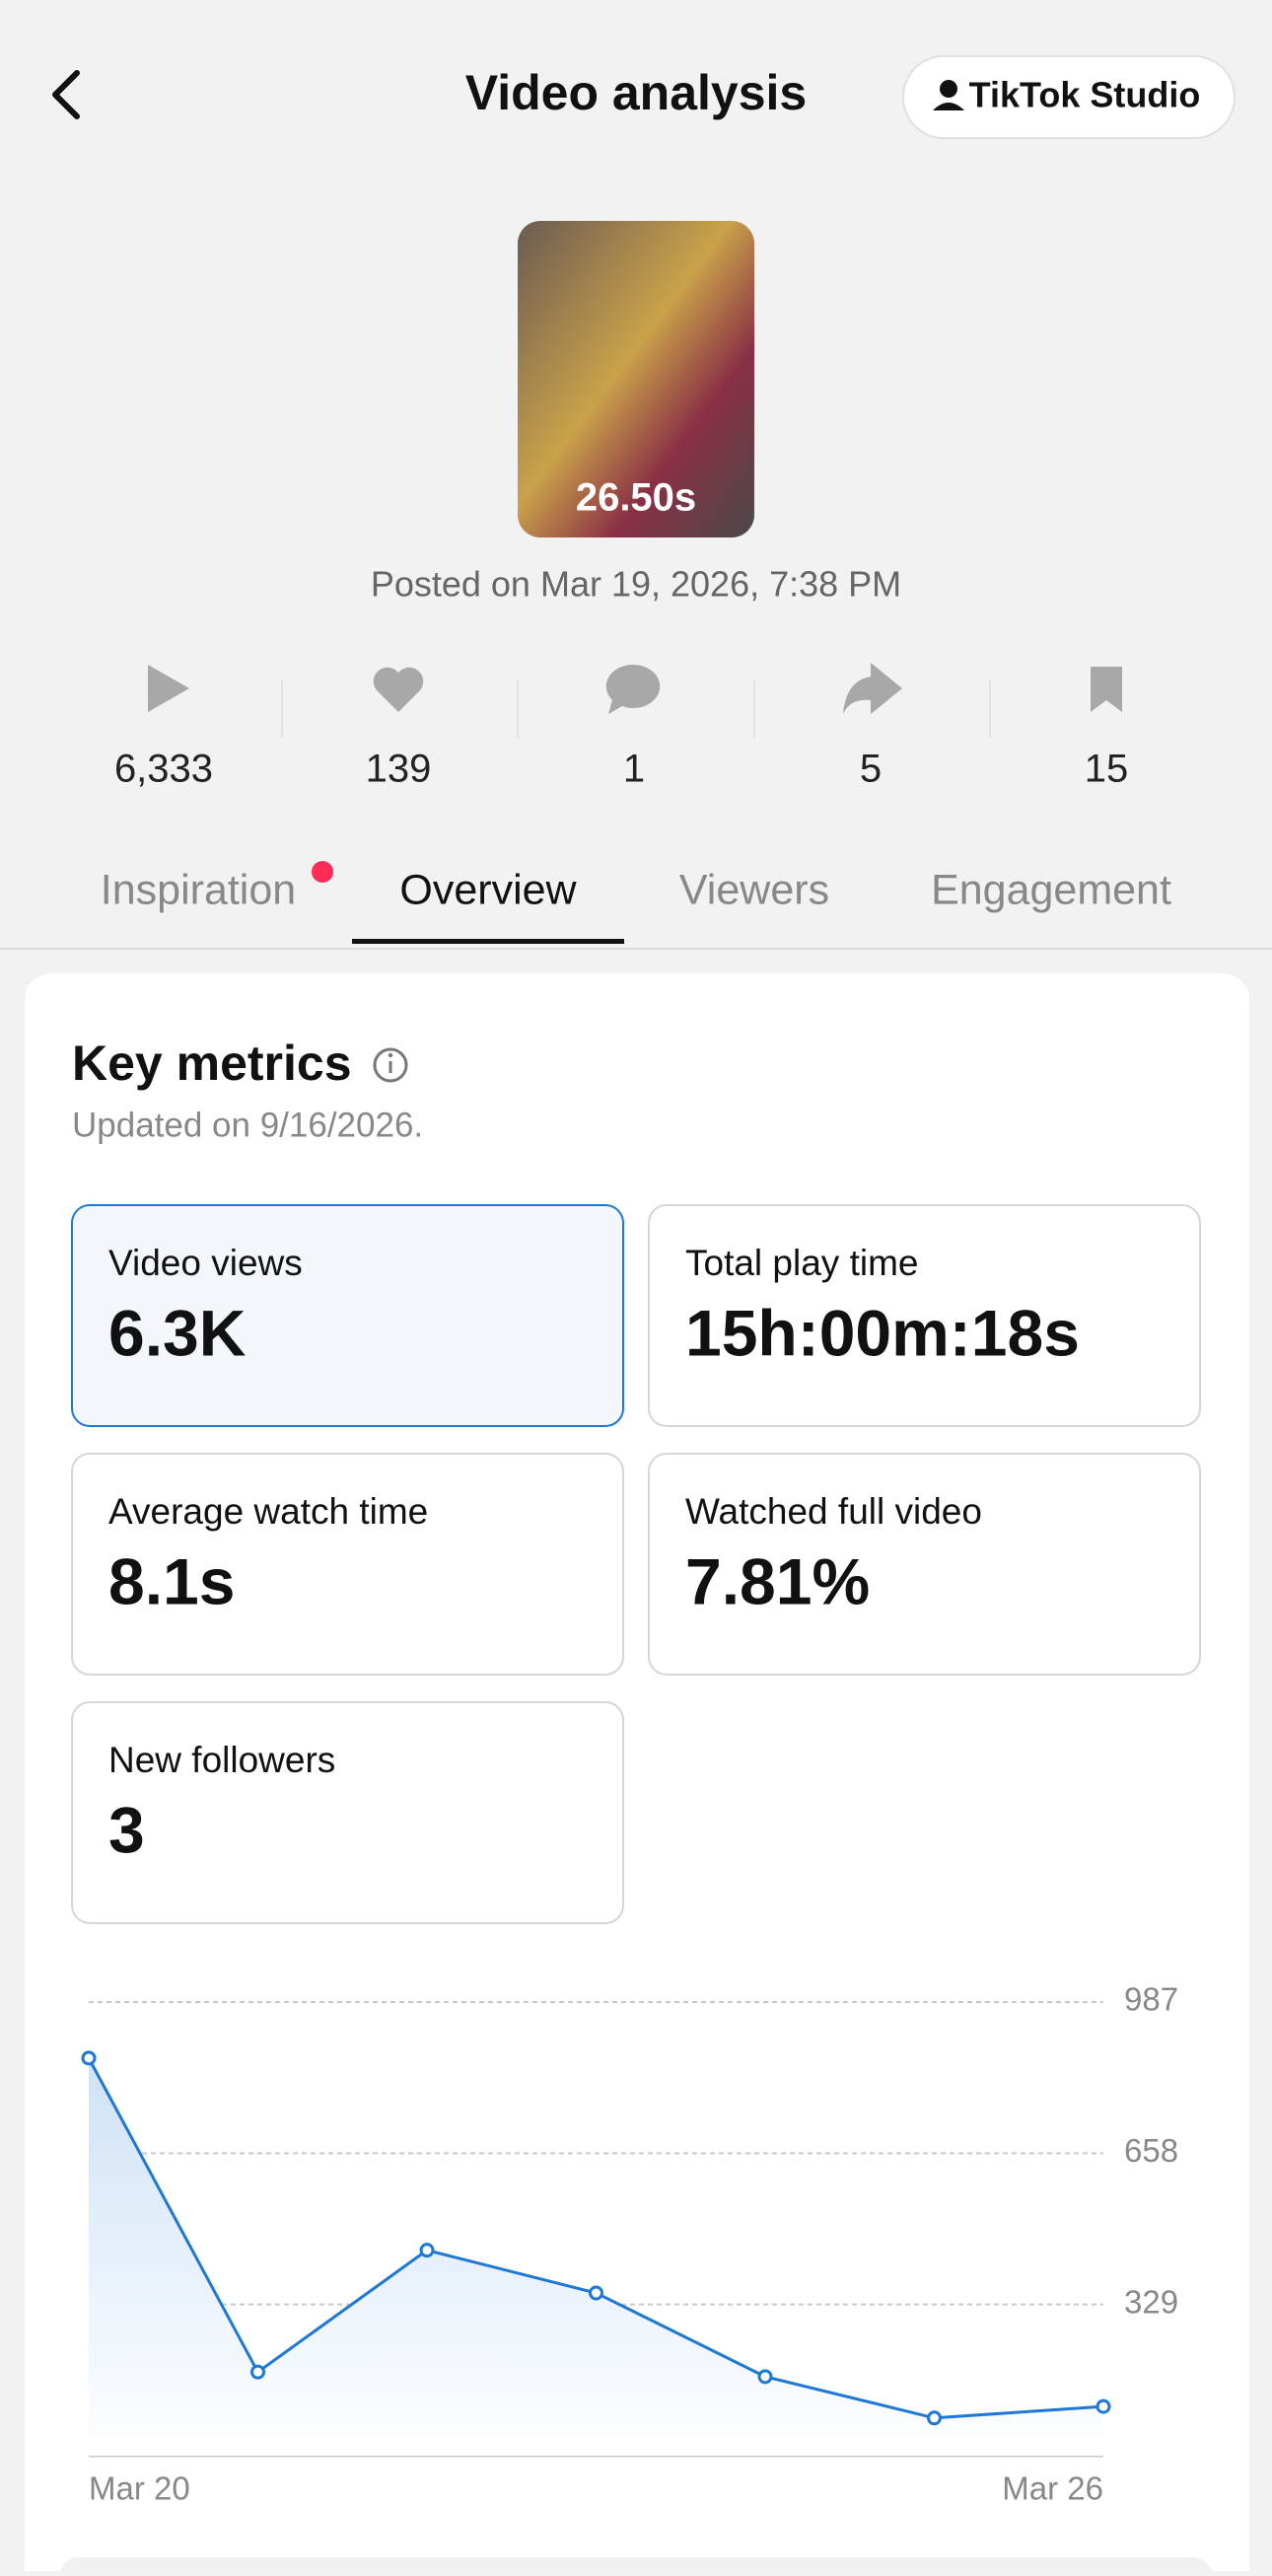 Image resolution: width=1272 pixels, height=2576 pixels. What do you see at coordinates (636, 585) in the screenshot?
I see `posted-date: Posted on Mar 19, 2026, 7:38 PM` at bounding box center [636, 585].